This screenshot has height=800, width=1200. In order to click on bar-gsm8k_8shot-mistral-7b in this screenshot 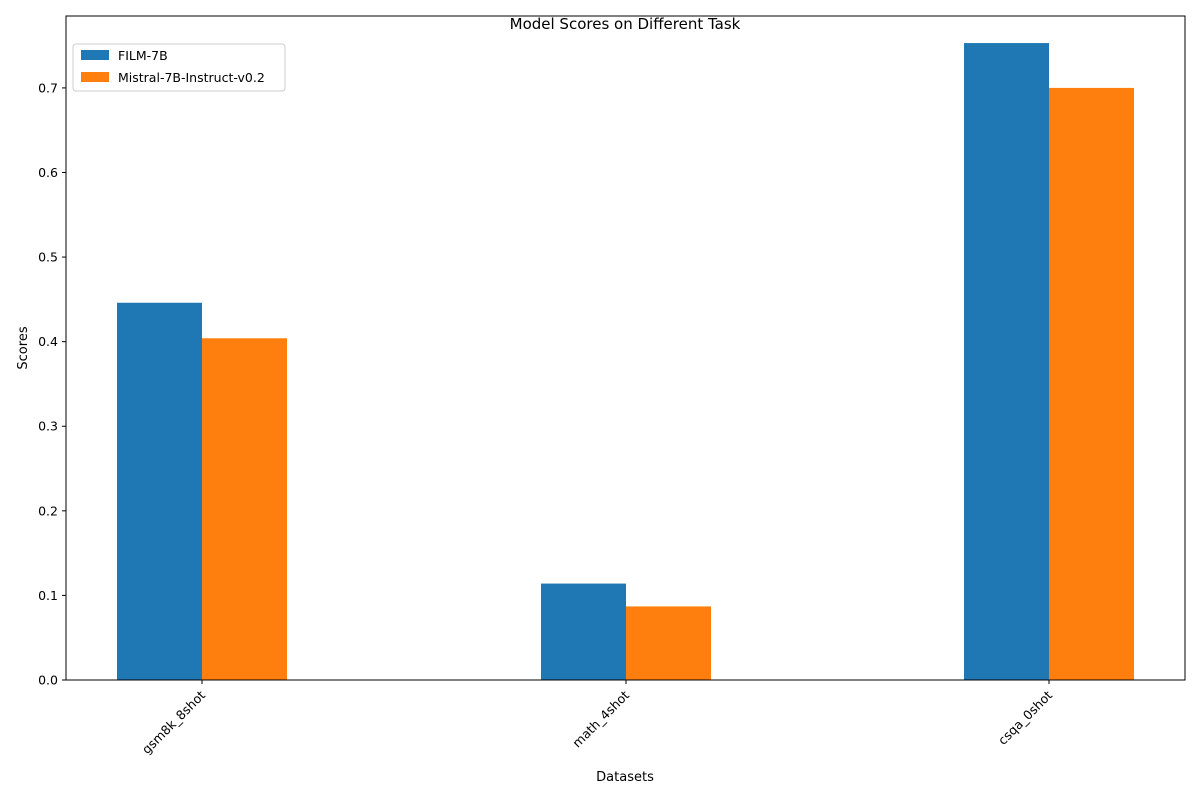, I will do `click(244, 509)`.